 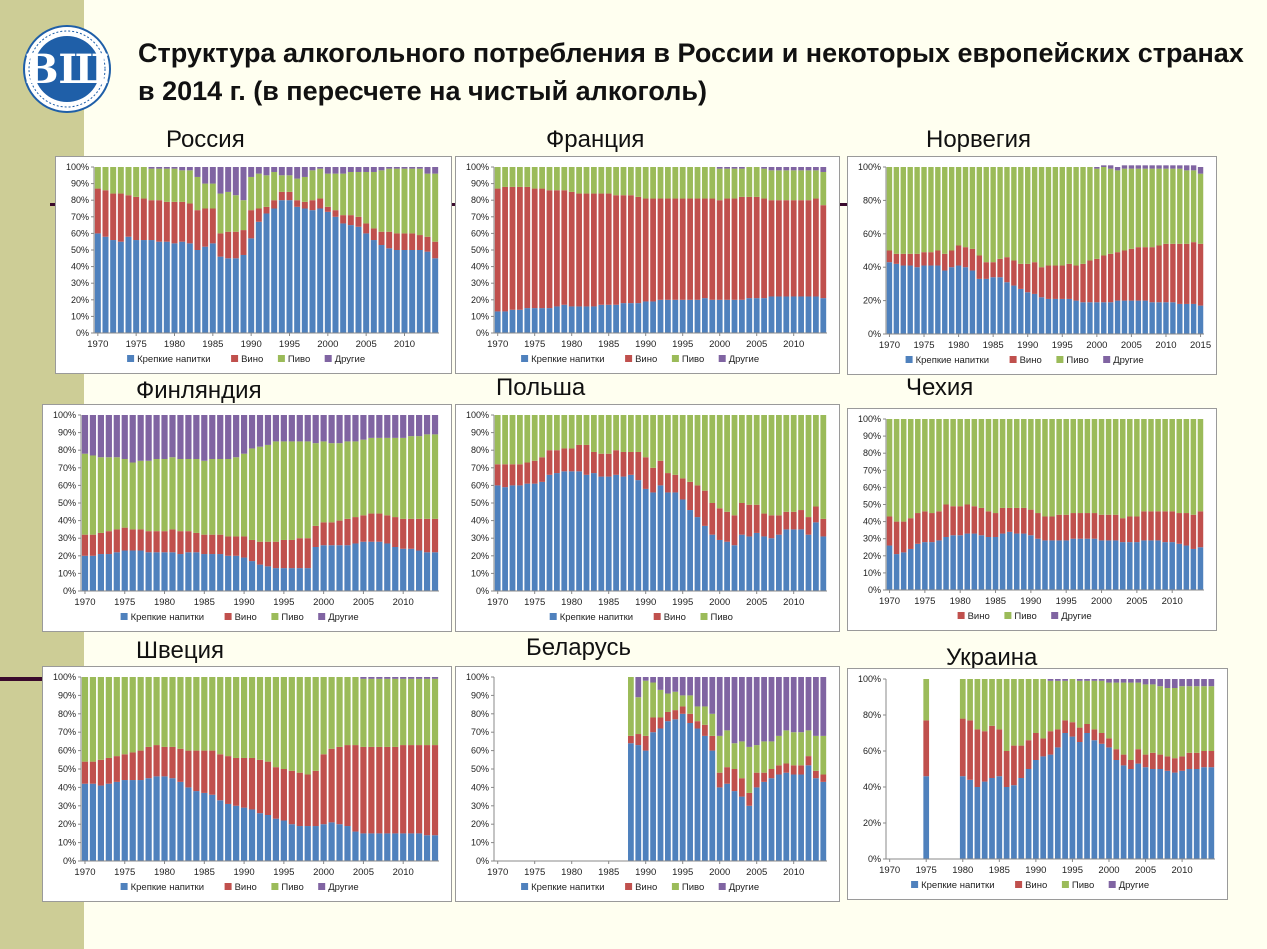 I want to click on legend-swatch-beer, so click(x=704, y=616).